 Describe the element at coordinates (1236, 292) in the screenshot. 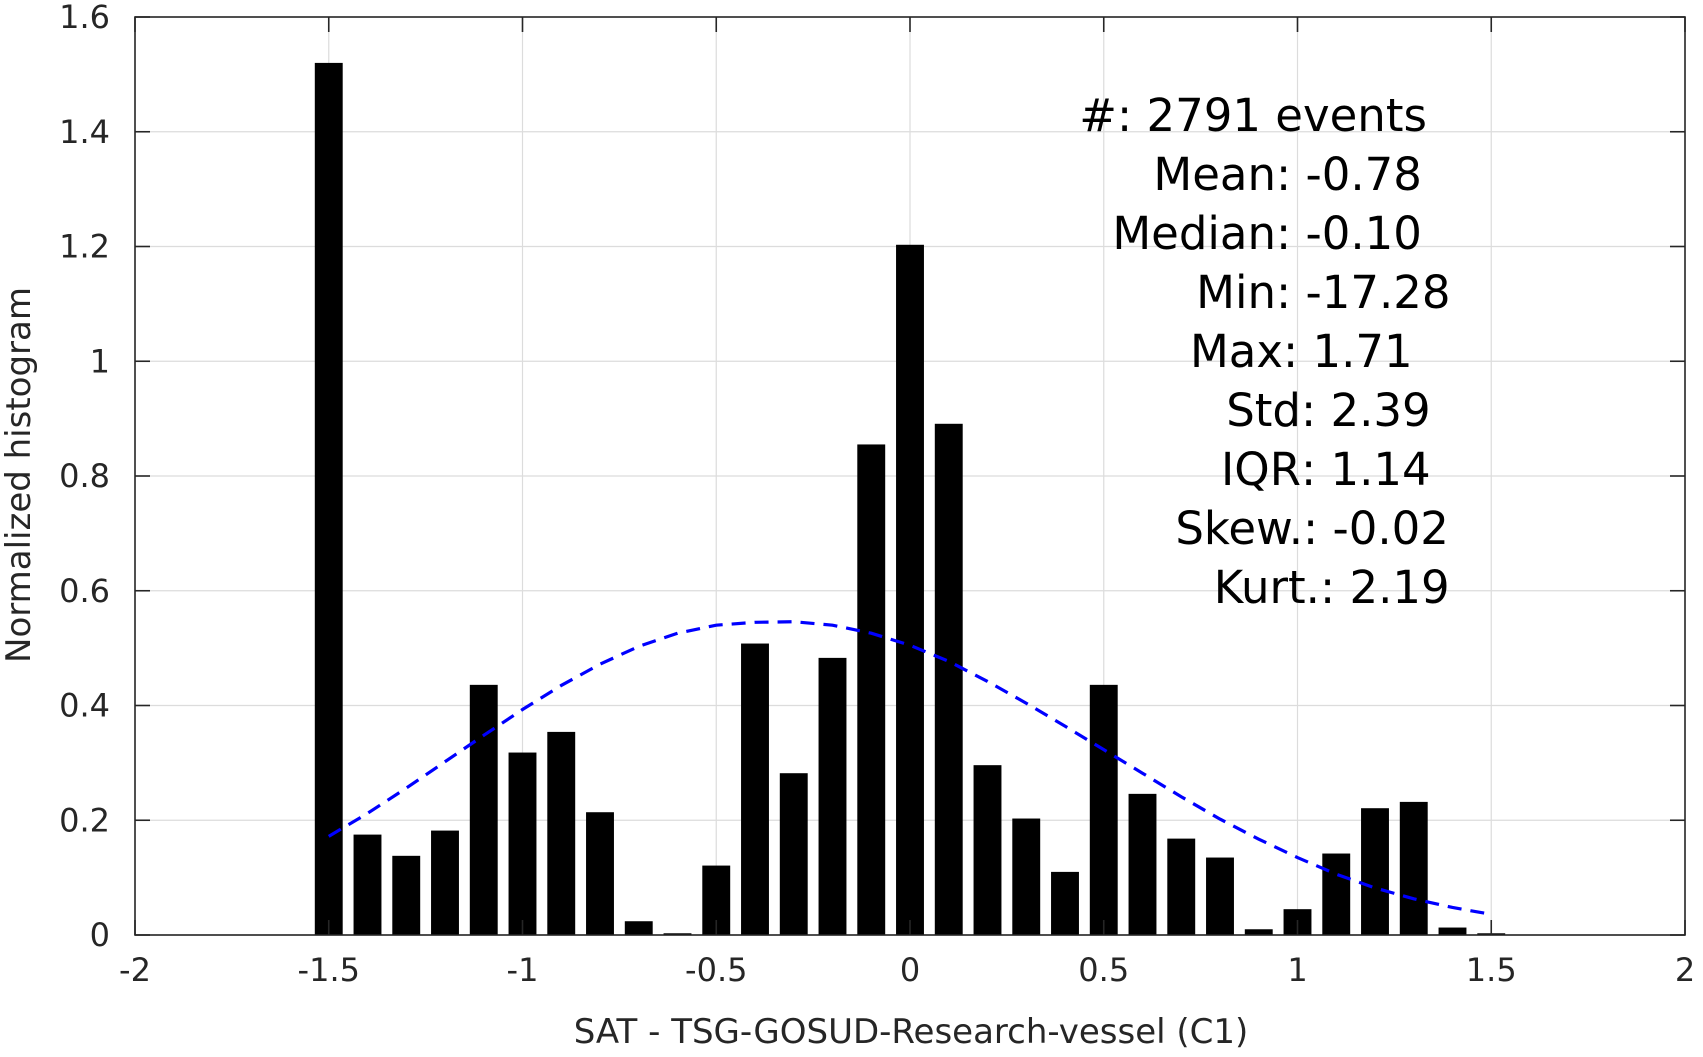

I see `stat-label: Min` at that location.